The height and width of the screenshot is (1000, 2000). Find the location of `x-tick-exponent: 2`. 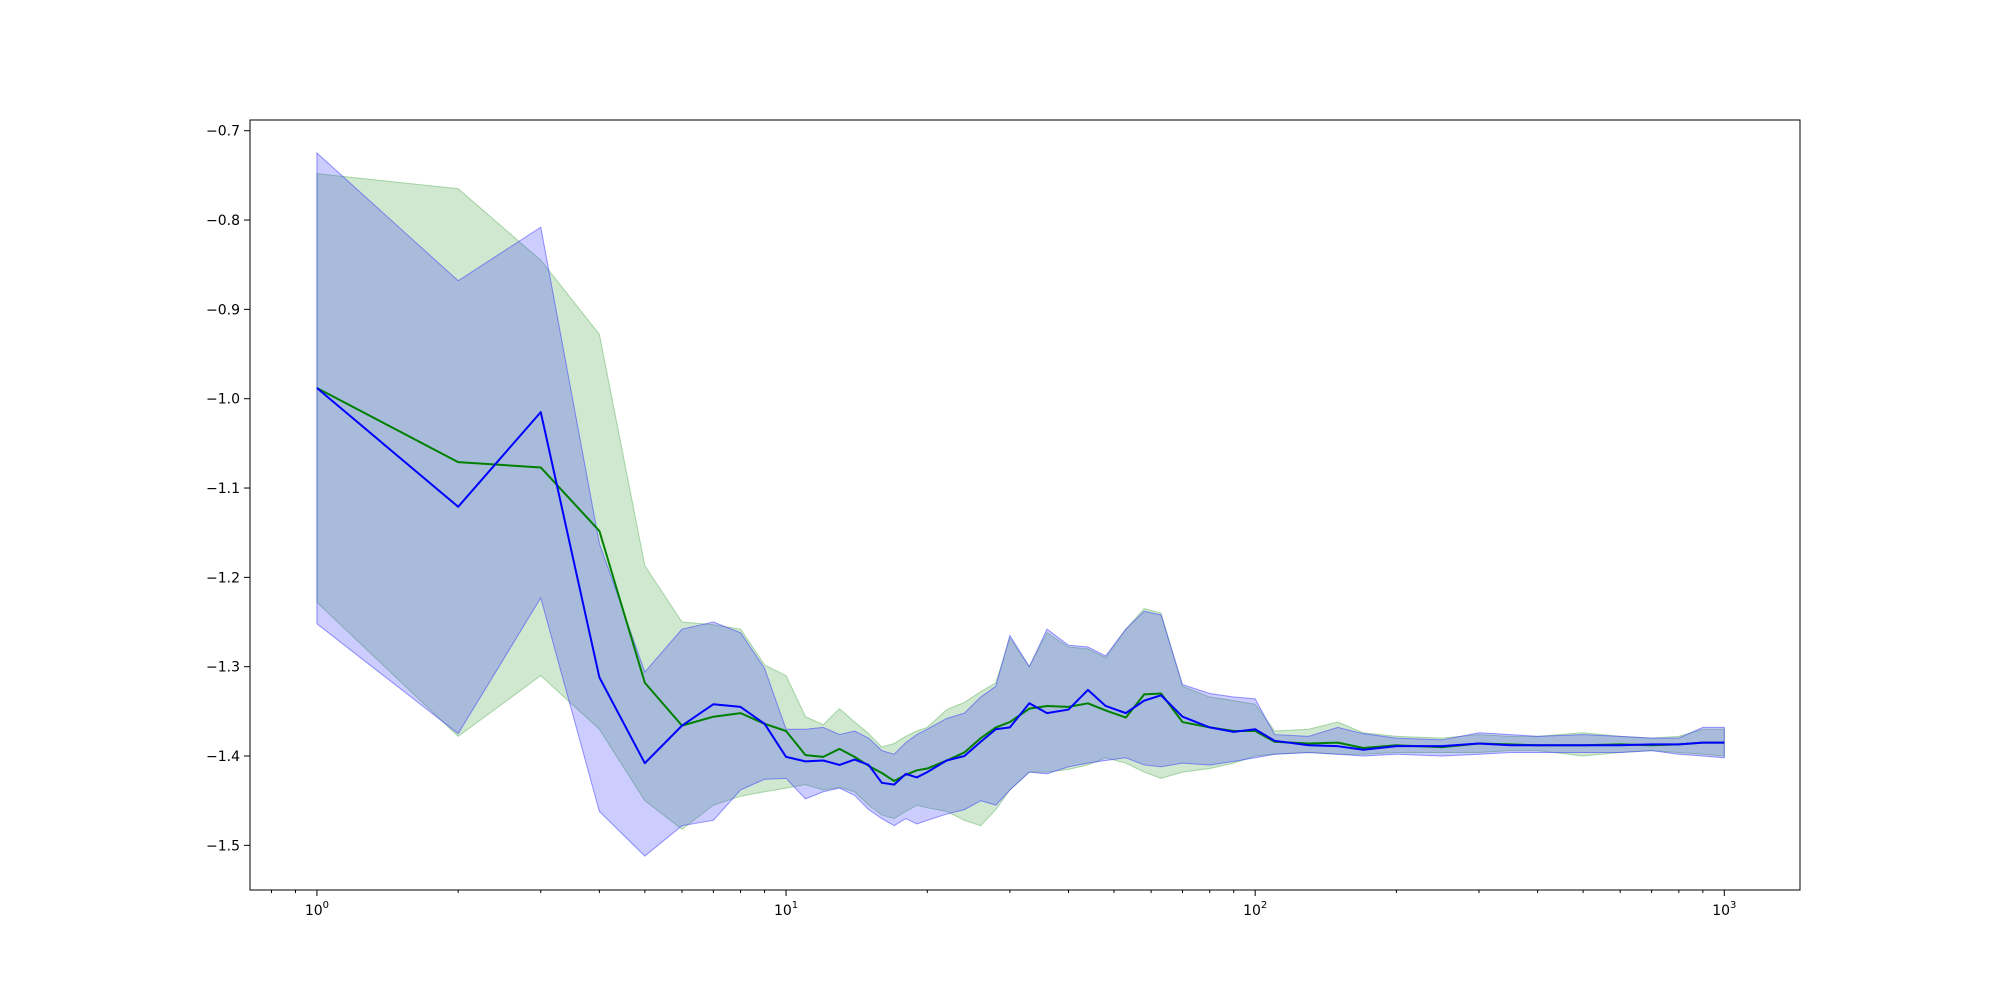

x-tick-exponent: 2 is located at coordinates (1264, 905).